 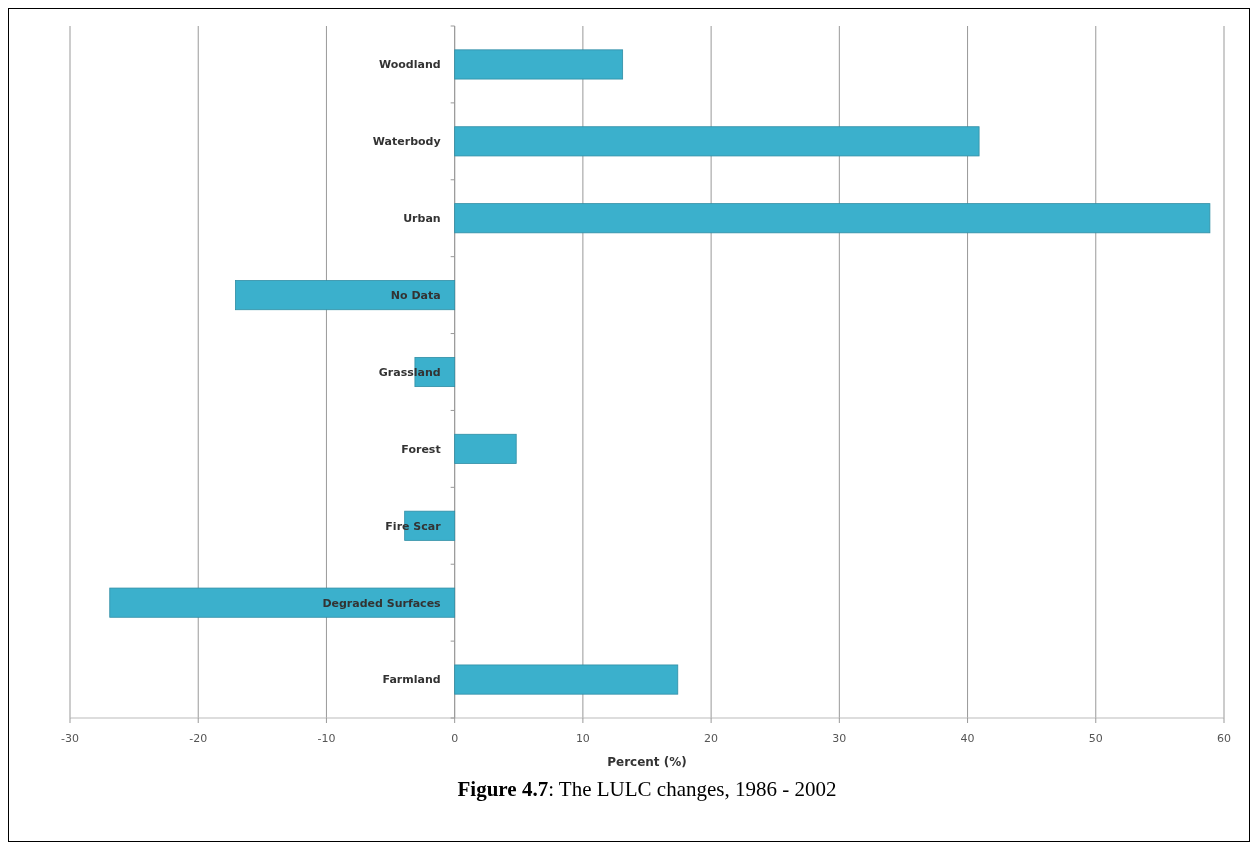 I want to click on x-tick-label: 0, so click(x=455, y=738).